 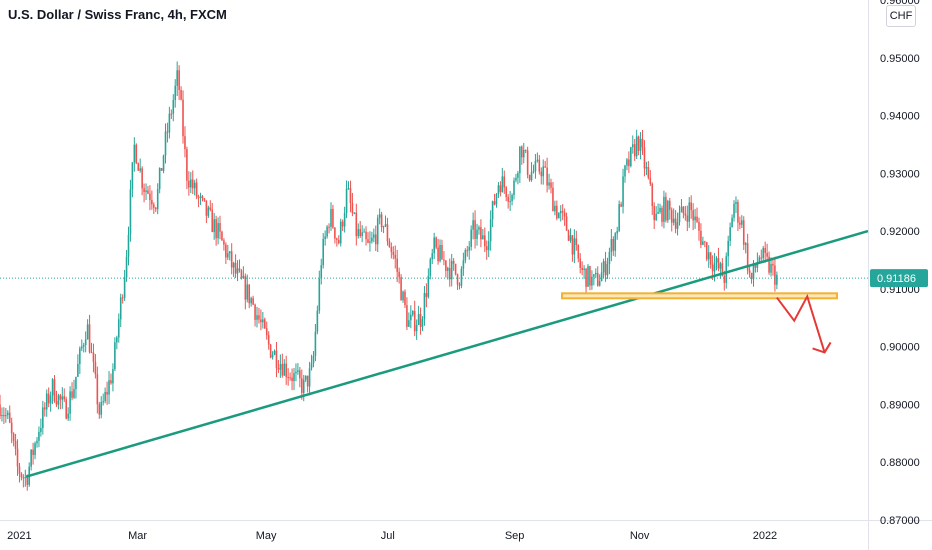 I want to click on projection-arrow, so click(x=801, y=323).